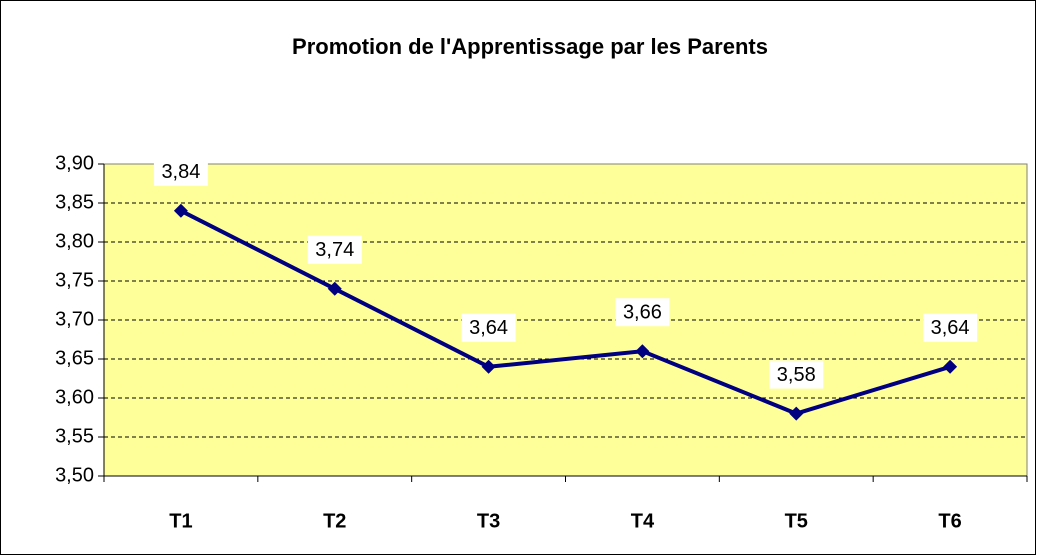 This screenshot has width=1037, height=556. Describe the element at coordinates (488, 521) in the screenshot. I see `x-tick-label: T3` at that location.